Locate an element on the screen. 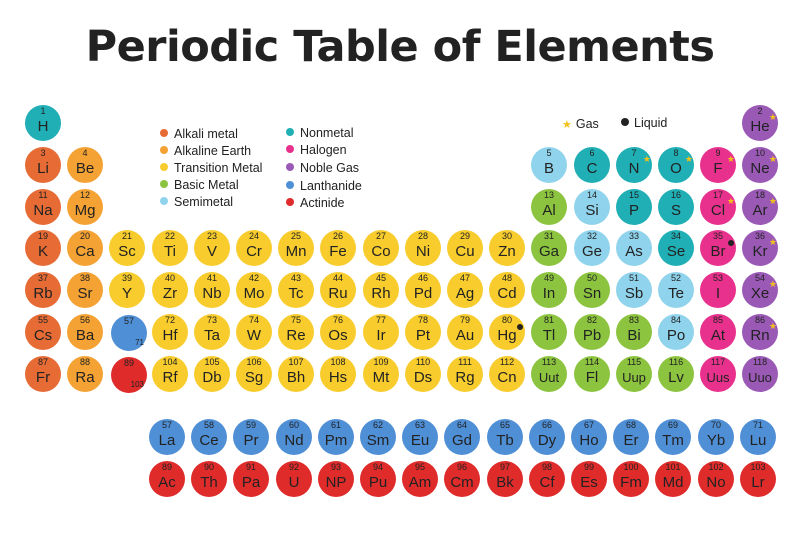 This screenshot has height=533, width=800. element-tl: 81 Tl is located at coordinates (549, 332).